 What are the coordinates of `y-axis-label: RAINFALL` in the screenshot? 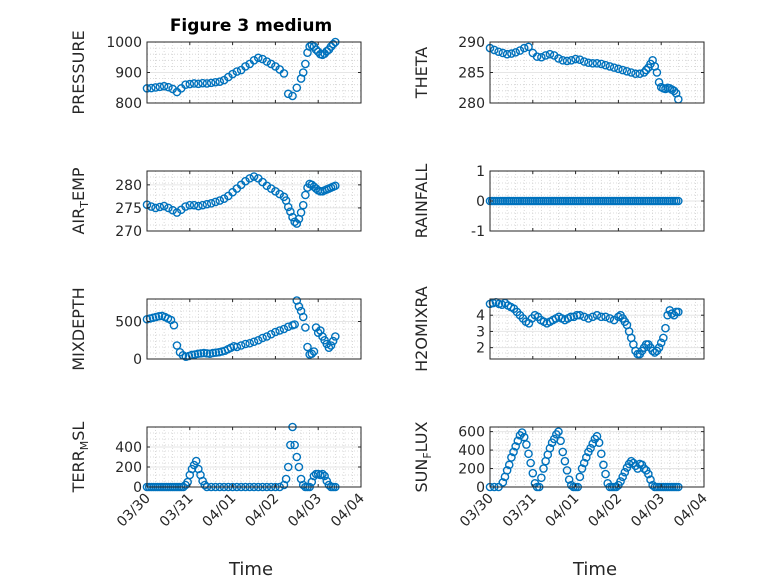 It's located at (421, 201).